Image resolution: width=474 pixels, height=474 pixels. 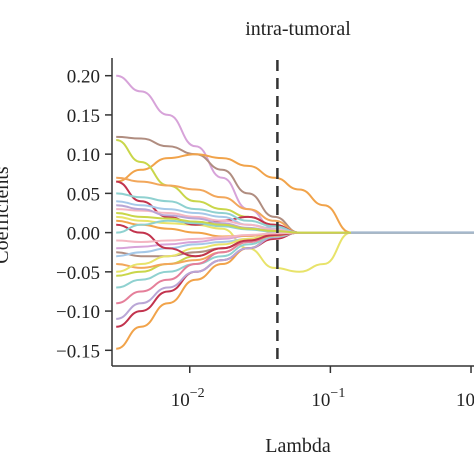 What do you see at coordinates (78, 351) in the screenshot?
I see `y-tick-label: −0.15` at bounding box center [78, 351].